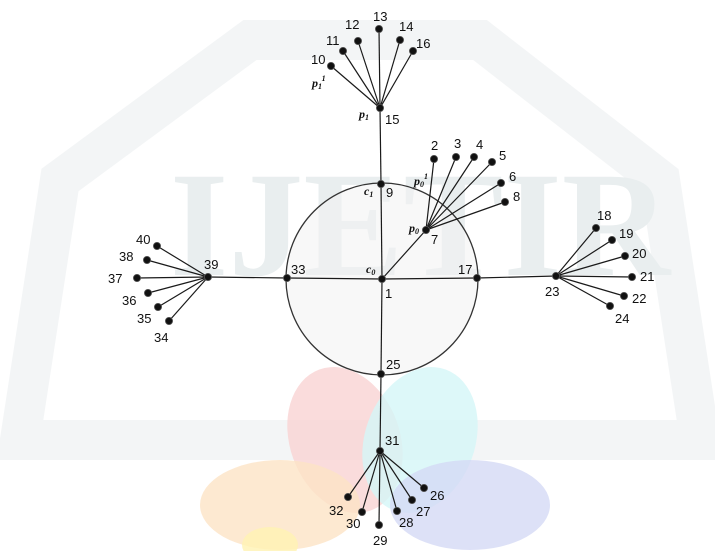  I want to click on node-label-36: 36, so click(129, 300).